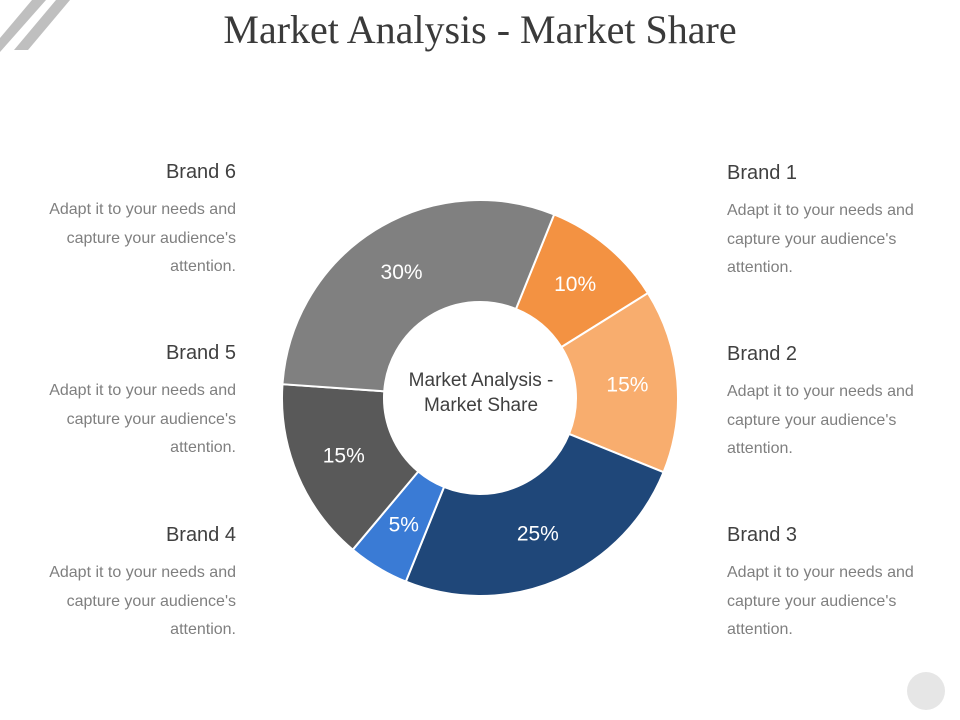 The width and height of the screenshot is (960, 720). I want to click on brand-6-name: Brand 6, so click(200, 172).